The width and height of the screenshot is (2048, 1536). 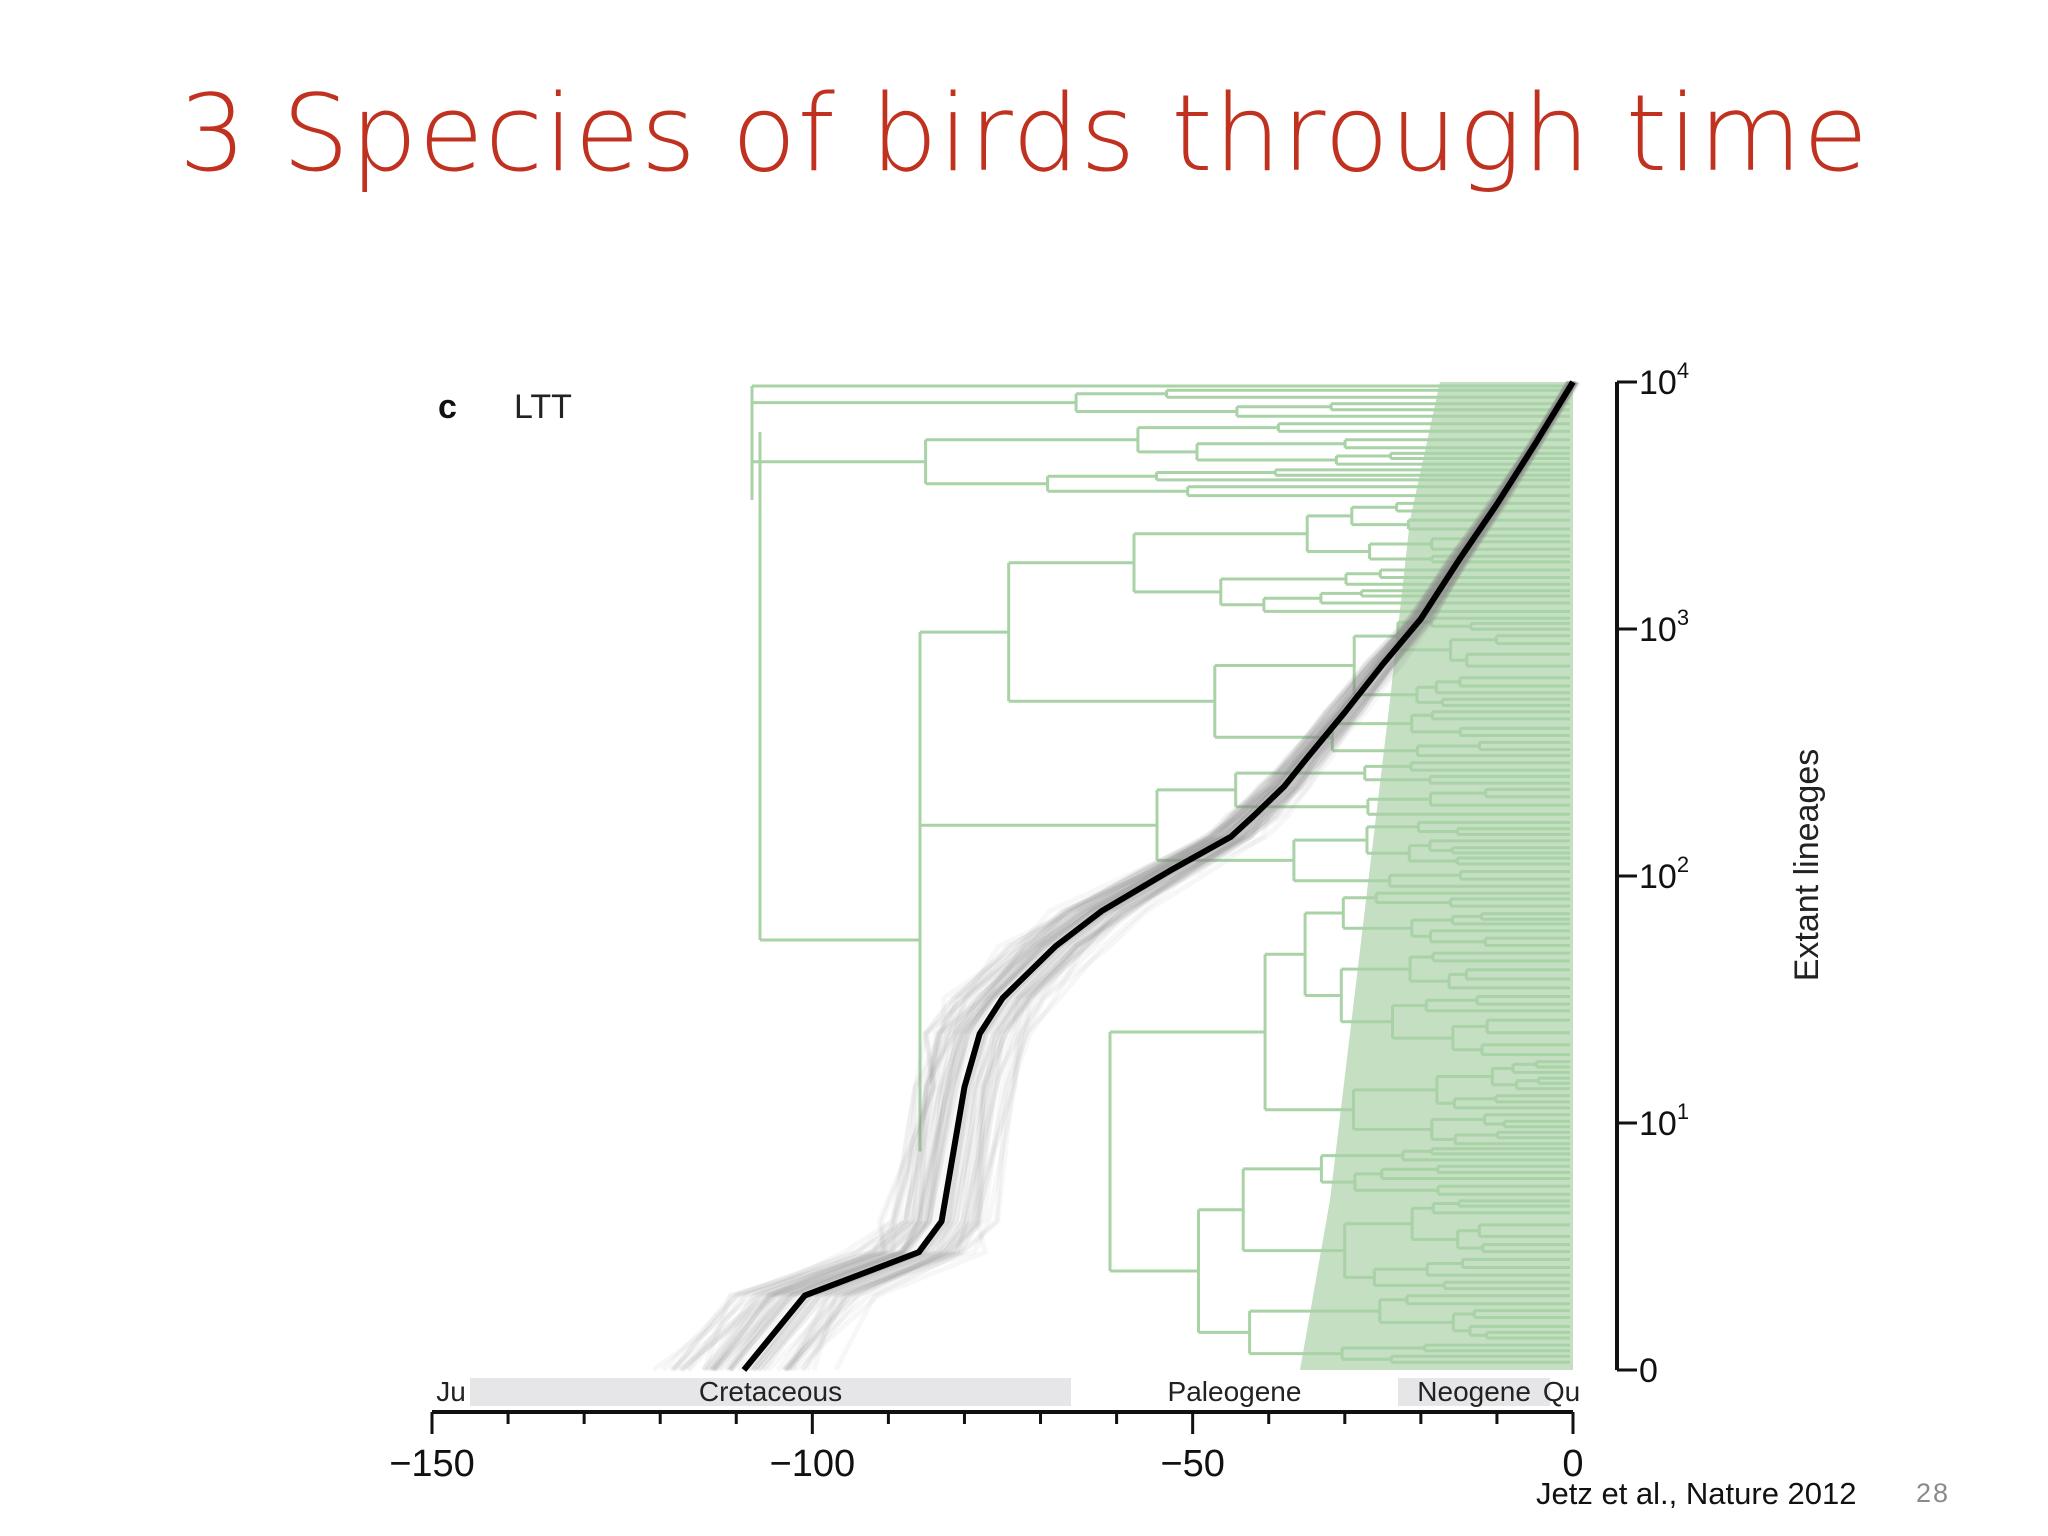 What do you see at coordinates (1192, 1464) in the screenshot?
I see `x-tick-label: −50` at bounding box center [1192, 1464].